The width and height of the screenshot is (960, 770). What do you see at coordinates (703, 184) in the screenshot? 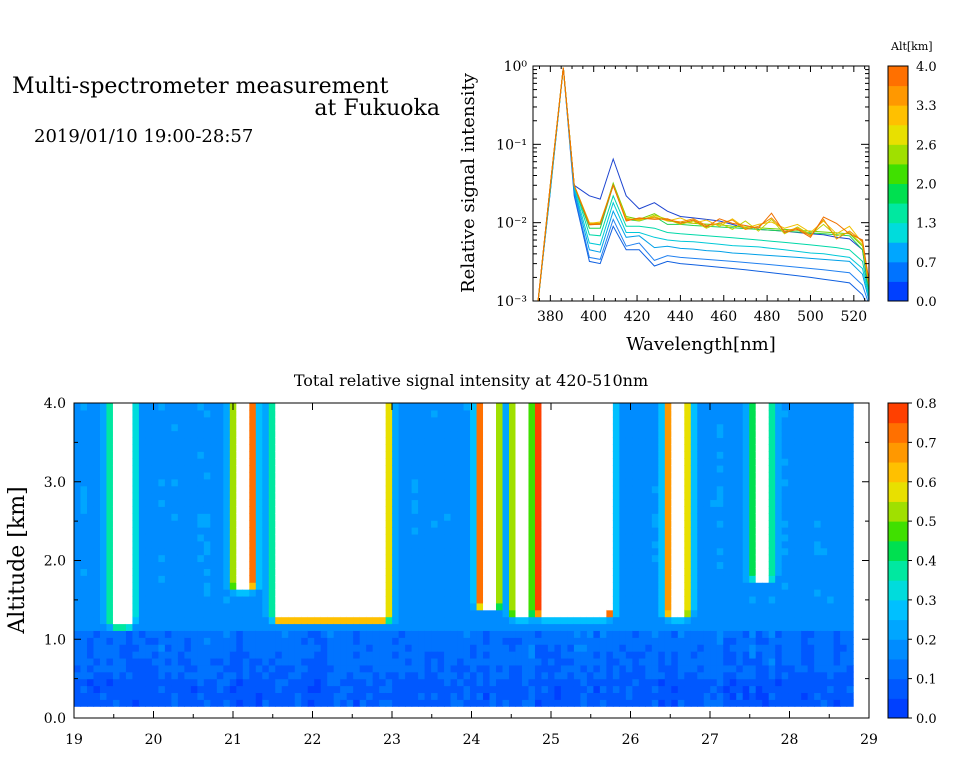
I see `spectrum-series-line` at bounding box center [703, 184].